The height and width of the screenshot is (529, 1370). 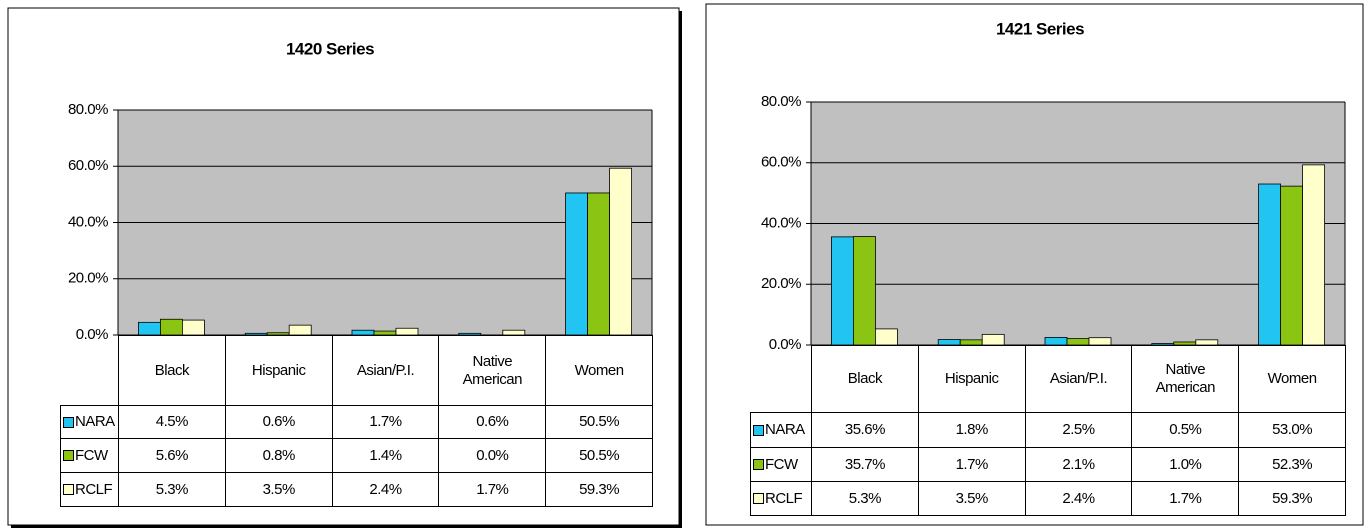 I want to click on value-label: 0.8%, so click(x=278, y=455).